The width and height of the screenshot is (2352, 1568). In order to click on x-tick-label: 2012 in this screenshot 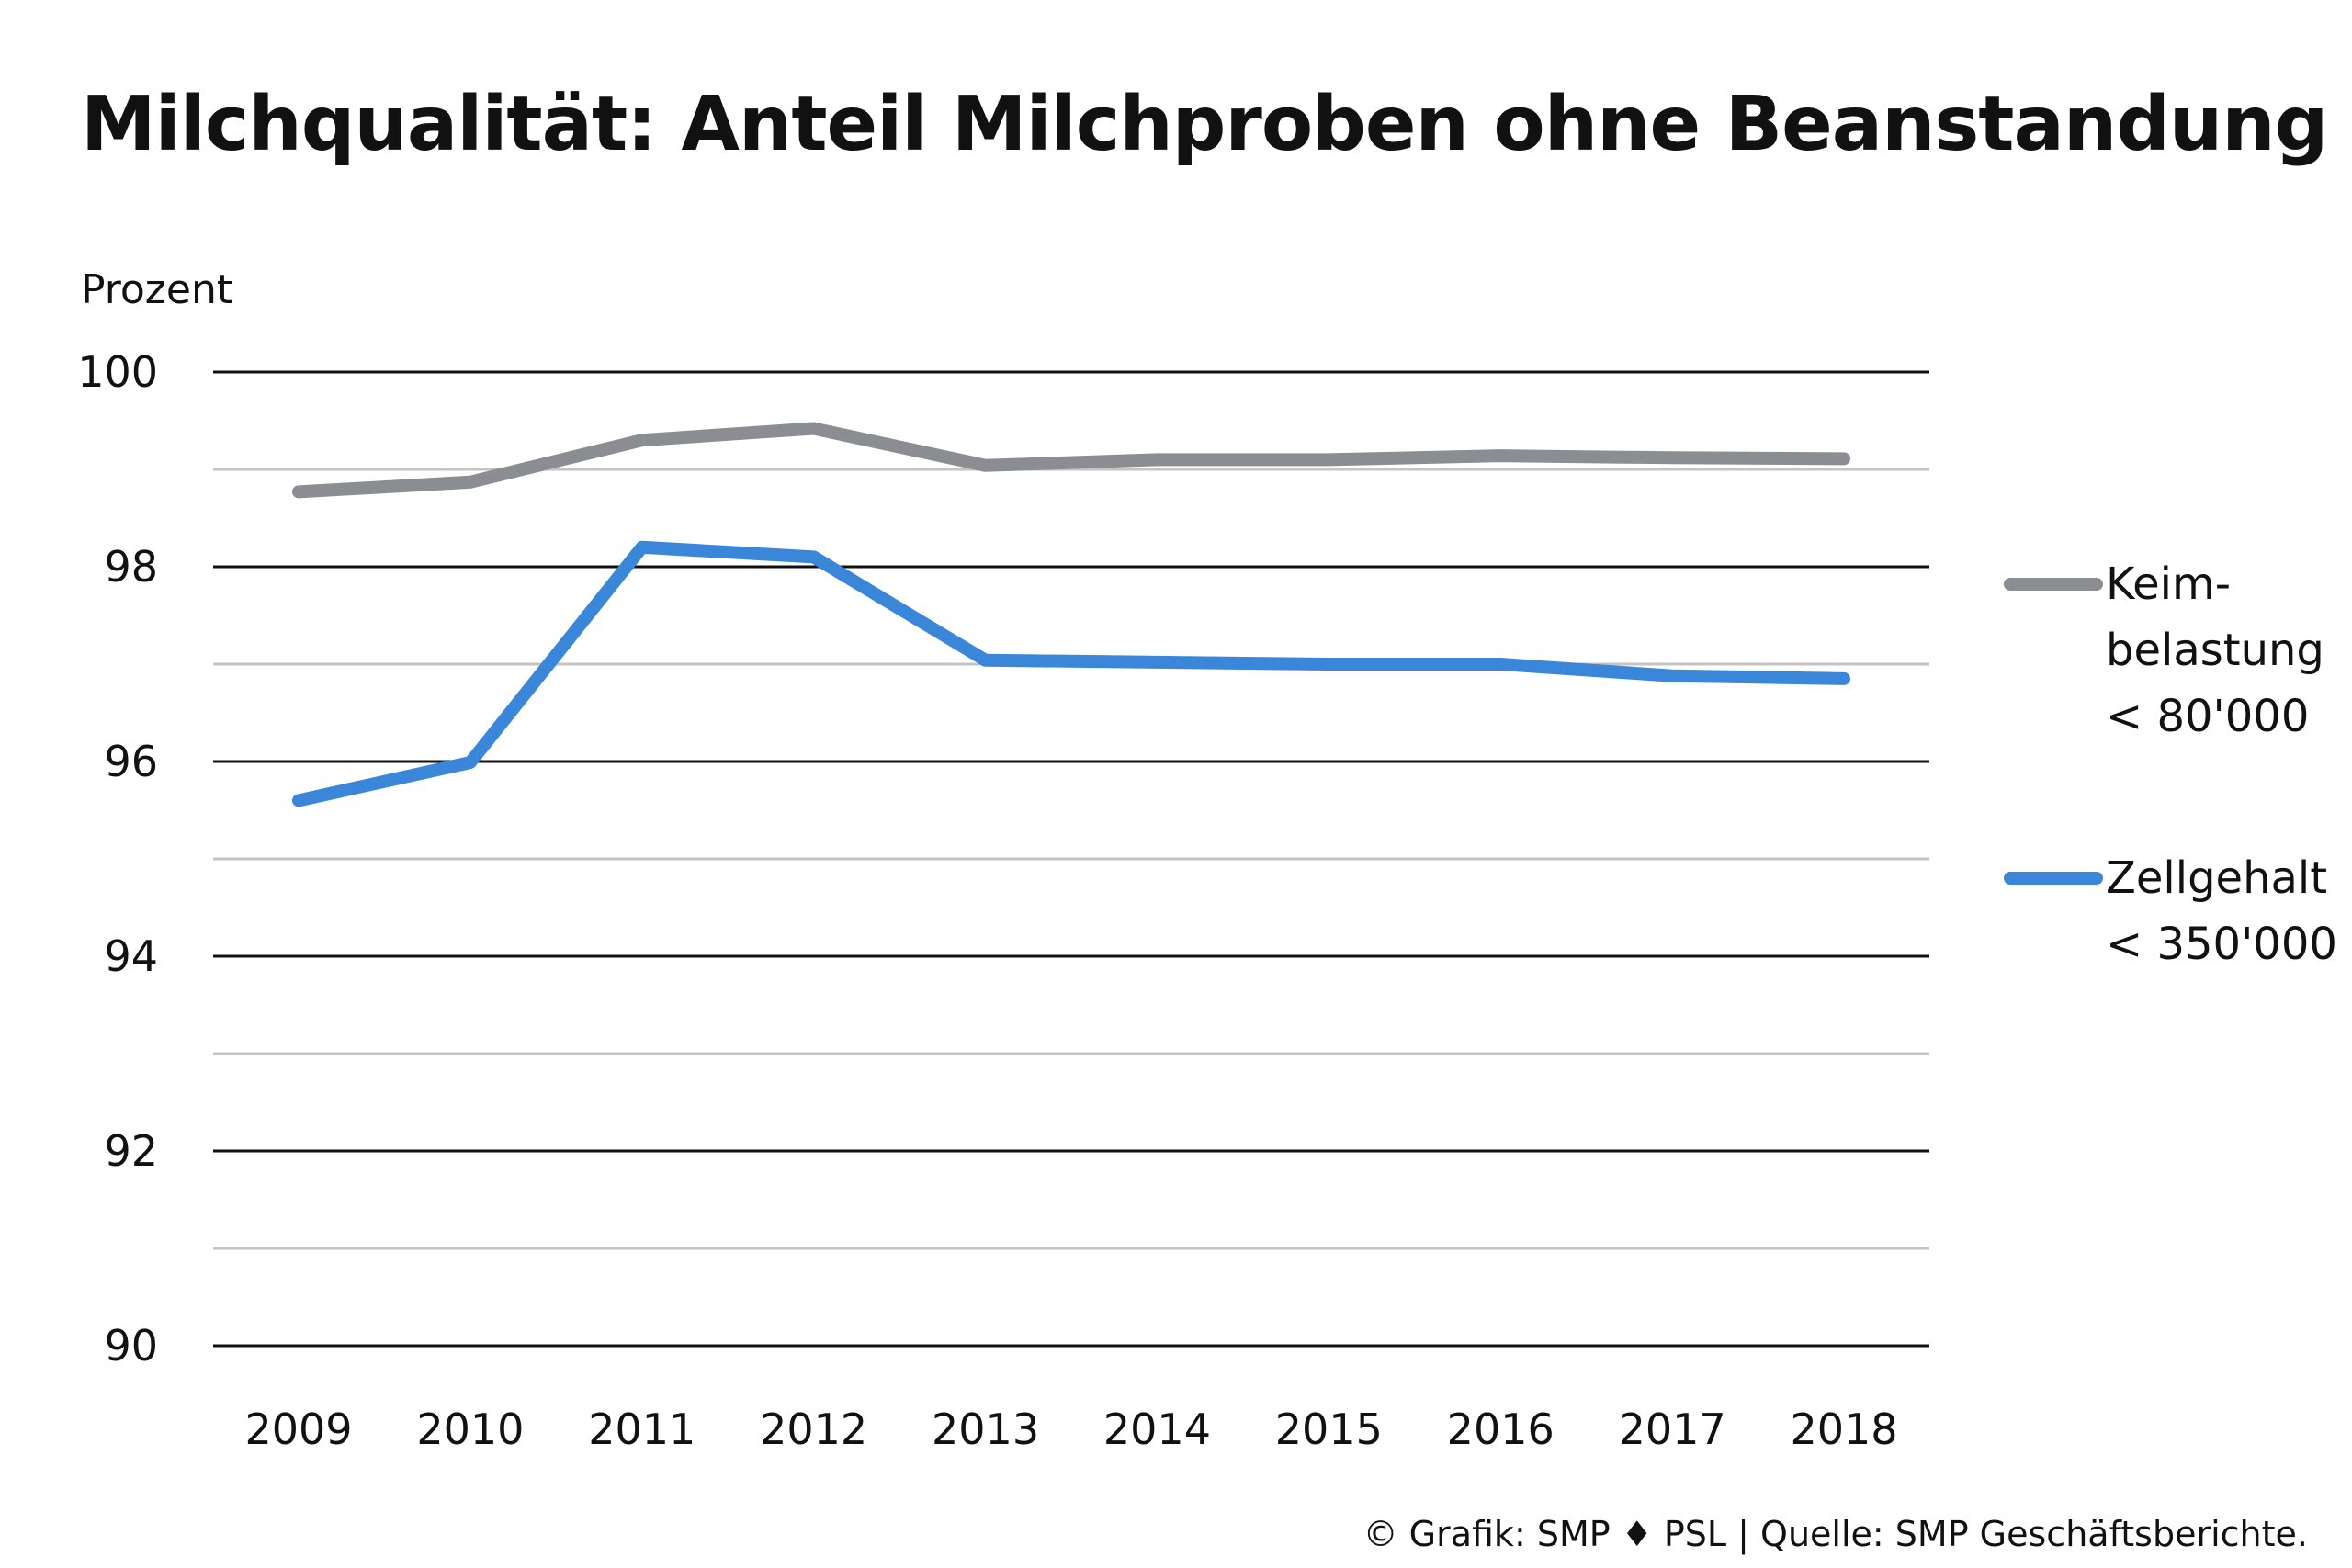, I will do `click(814, 1429)`.